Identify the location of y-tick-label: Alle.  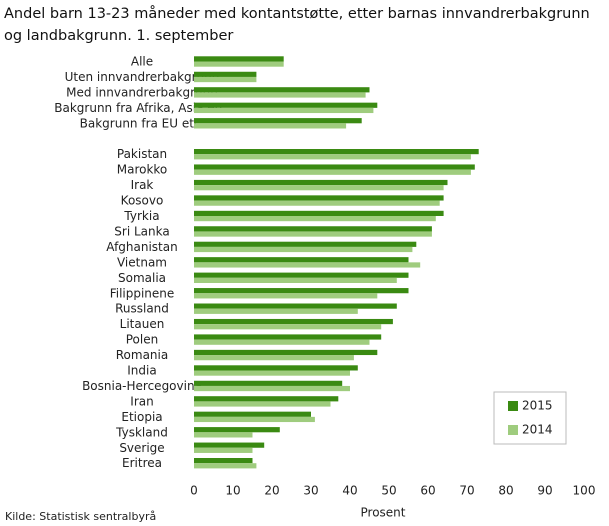
(142, 62).